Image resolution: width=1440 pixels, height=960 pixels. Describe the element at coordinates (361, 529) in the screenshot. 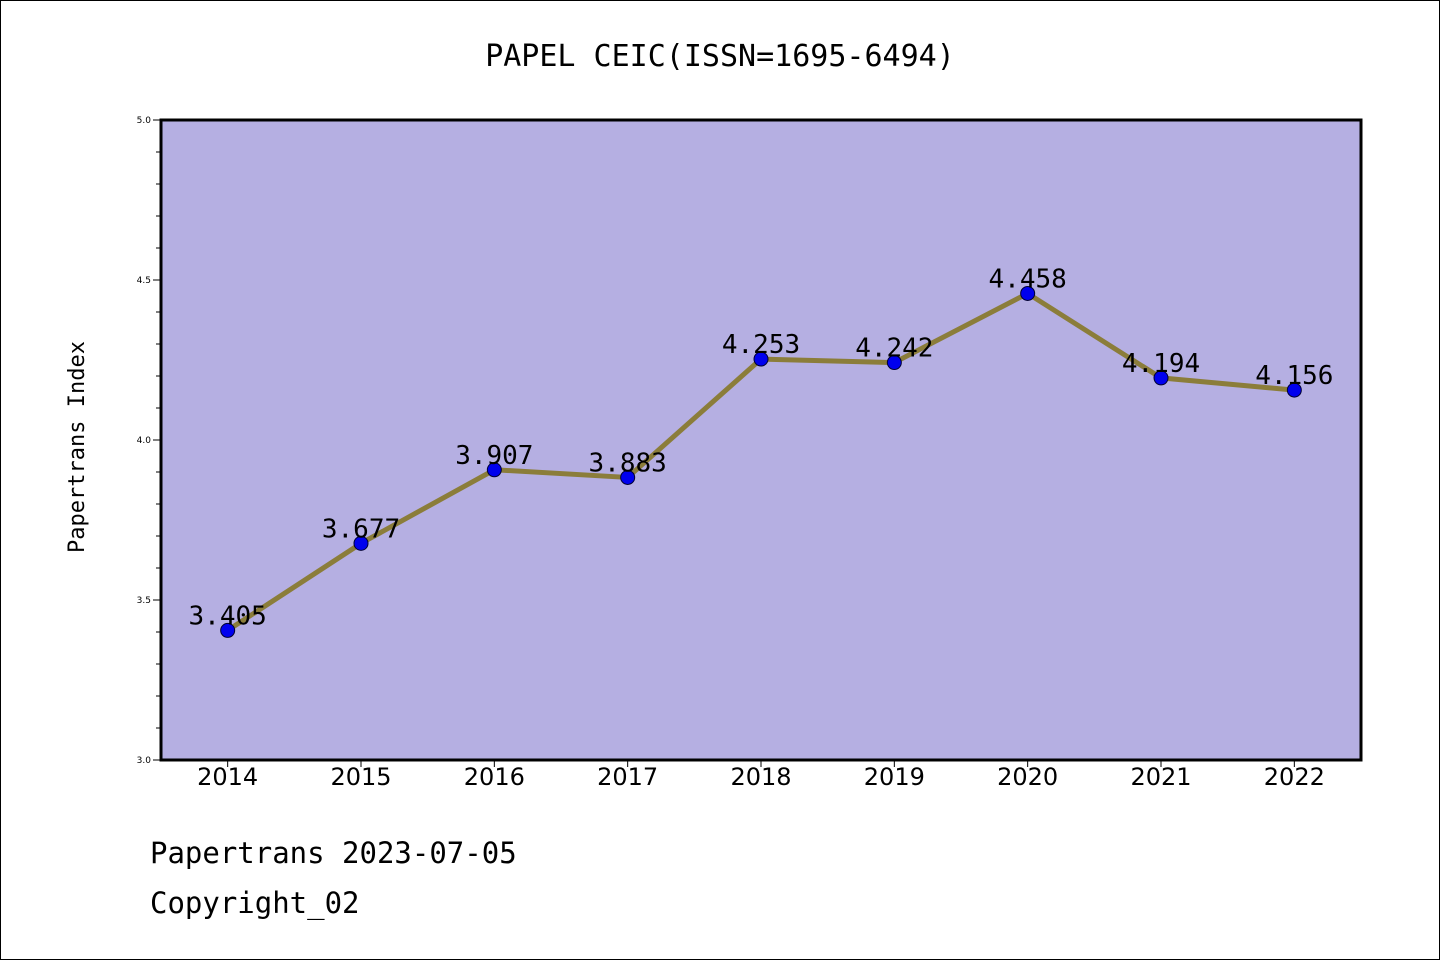

I see `data-label: 3.677` at that location.